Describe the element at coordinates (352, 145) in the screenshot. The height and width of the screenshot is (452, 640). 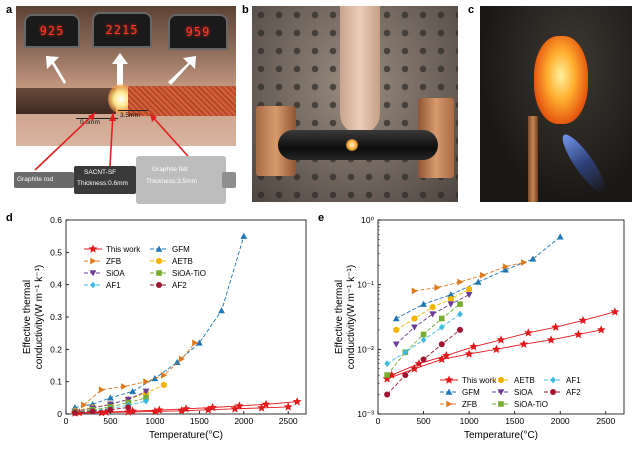
I see `glow-spot` at that location.